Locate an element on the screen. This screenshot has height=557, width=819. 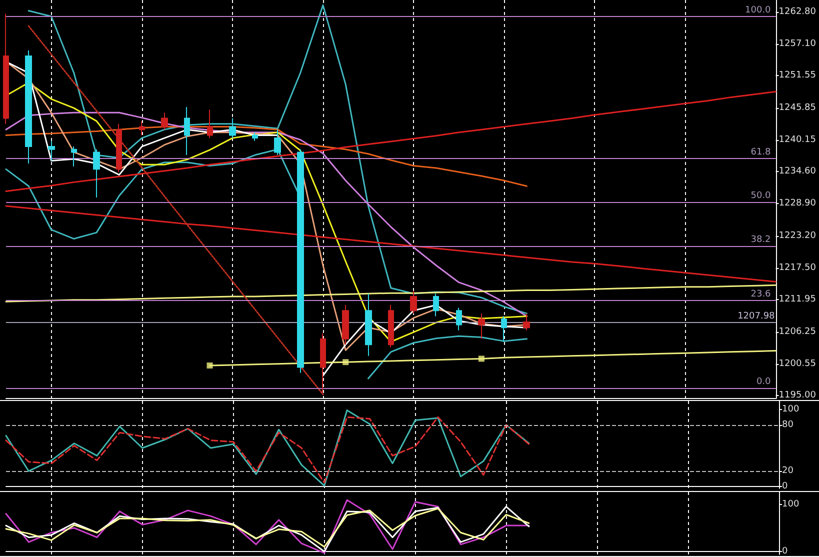
y-tick-label: 1200.55 is located at coordinates (797, 364).